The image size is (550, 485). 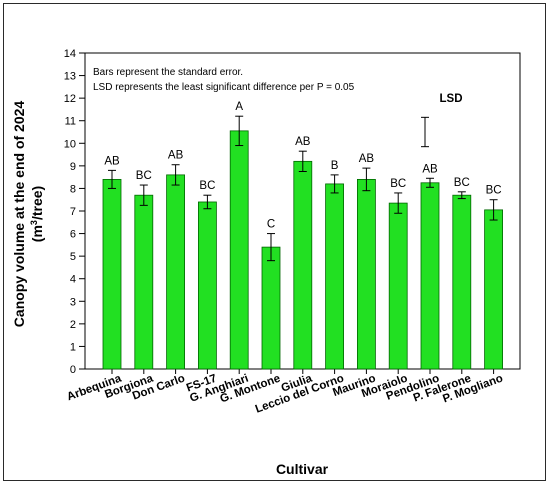 I want to click on note-standard-error: Bars represent the standard error., so click(x=168, y=72).